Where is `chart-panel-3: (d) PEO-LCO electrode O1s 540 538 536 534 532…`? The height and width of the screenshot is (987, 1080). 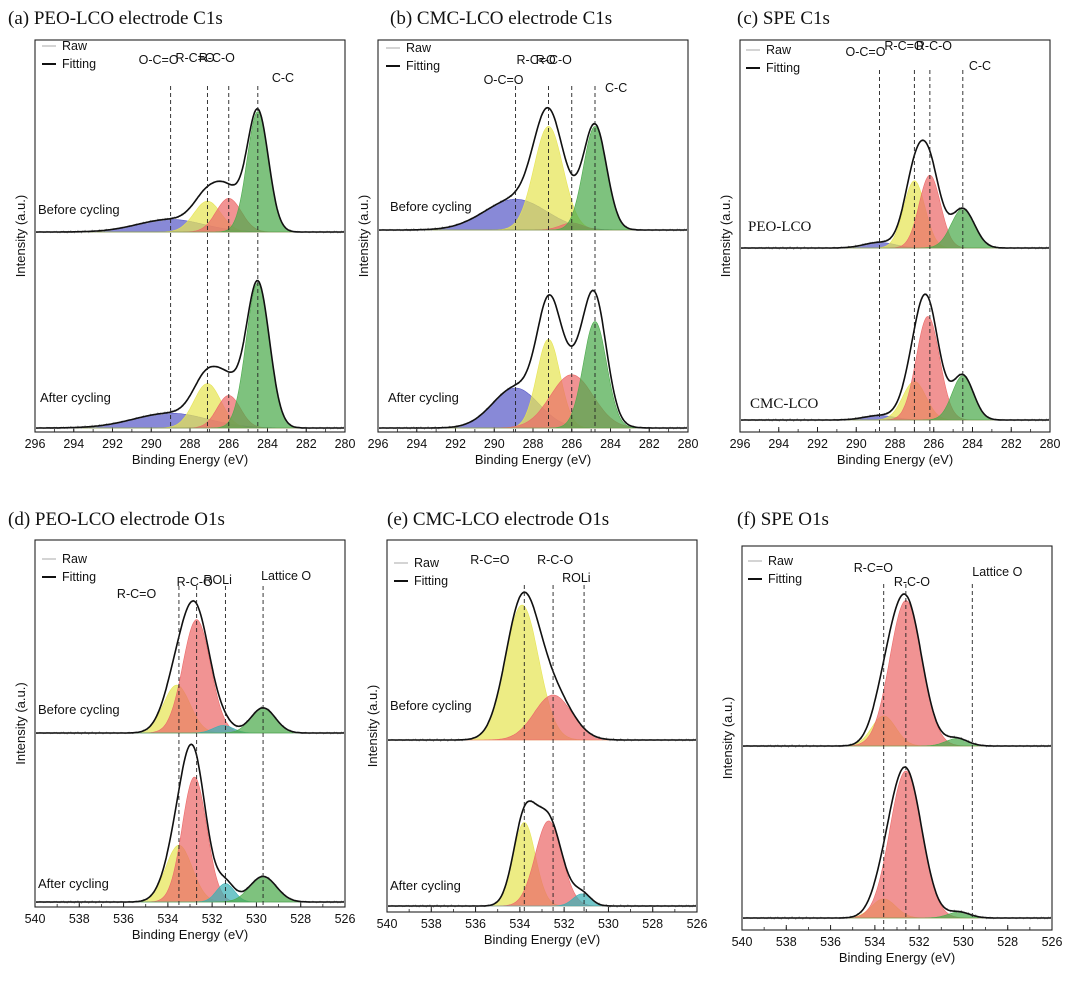 chart-panel-3: (d) PEO-LCO electrode O1s 540 538 536 534 532… is located at coordinates (181, 725).